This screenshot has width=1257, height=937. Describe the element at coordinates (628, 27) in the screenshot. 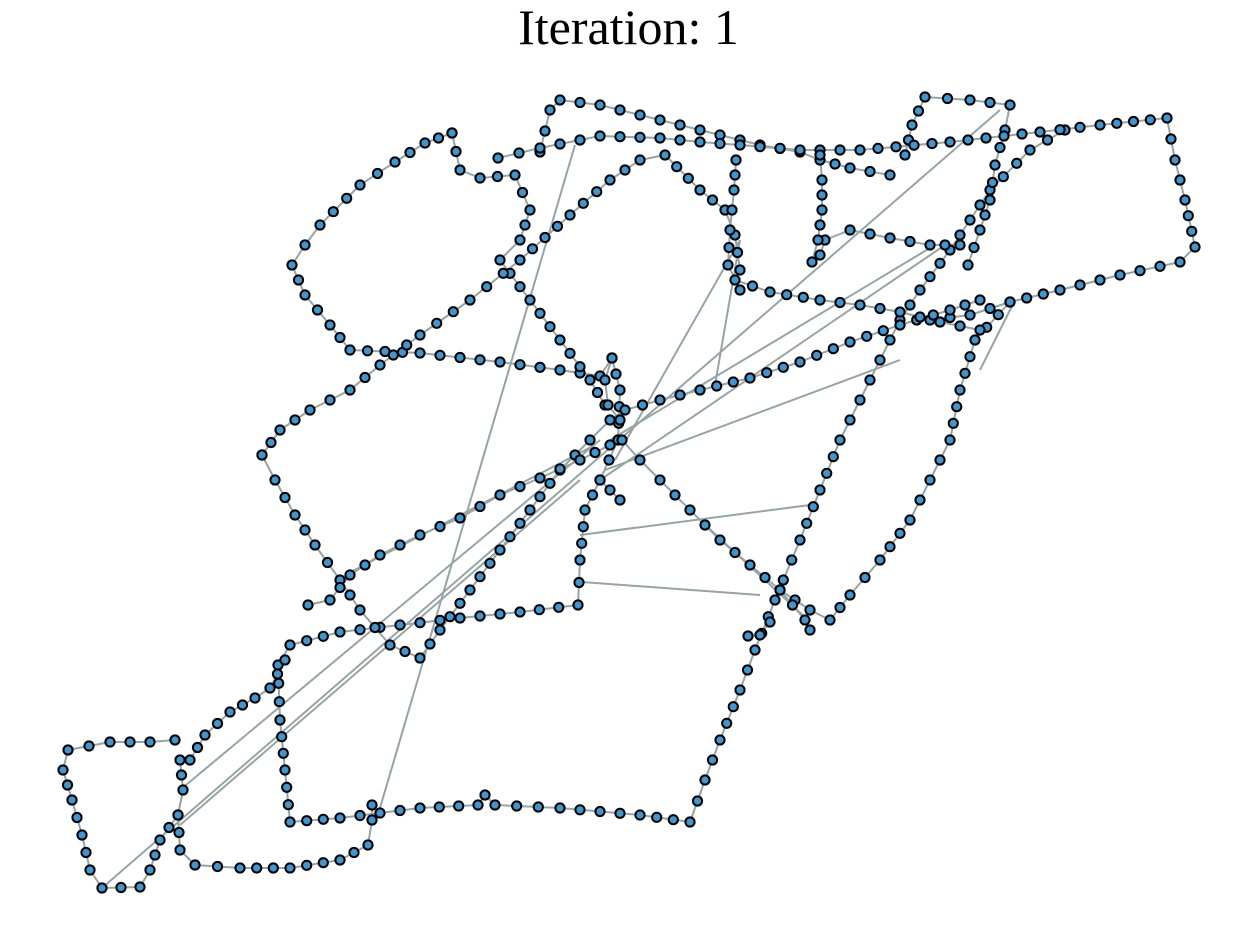

I see `plot-title: Iteration: 1` at that location.